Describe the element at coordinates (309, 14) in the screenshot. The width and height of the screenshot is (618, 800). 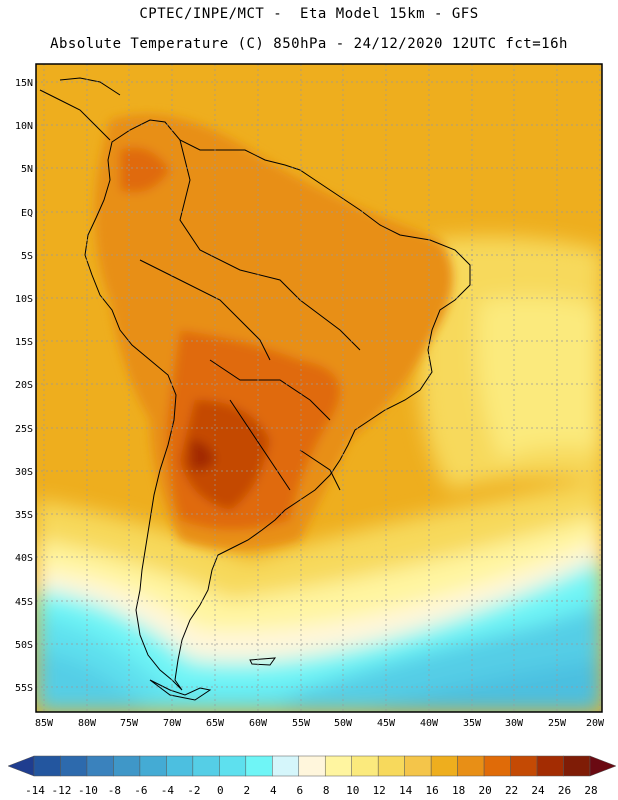
I see `map-title-line-1: CPTEC/INPE/MCT - Eta Model 15km - GFS` at that location.